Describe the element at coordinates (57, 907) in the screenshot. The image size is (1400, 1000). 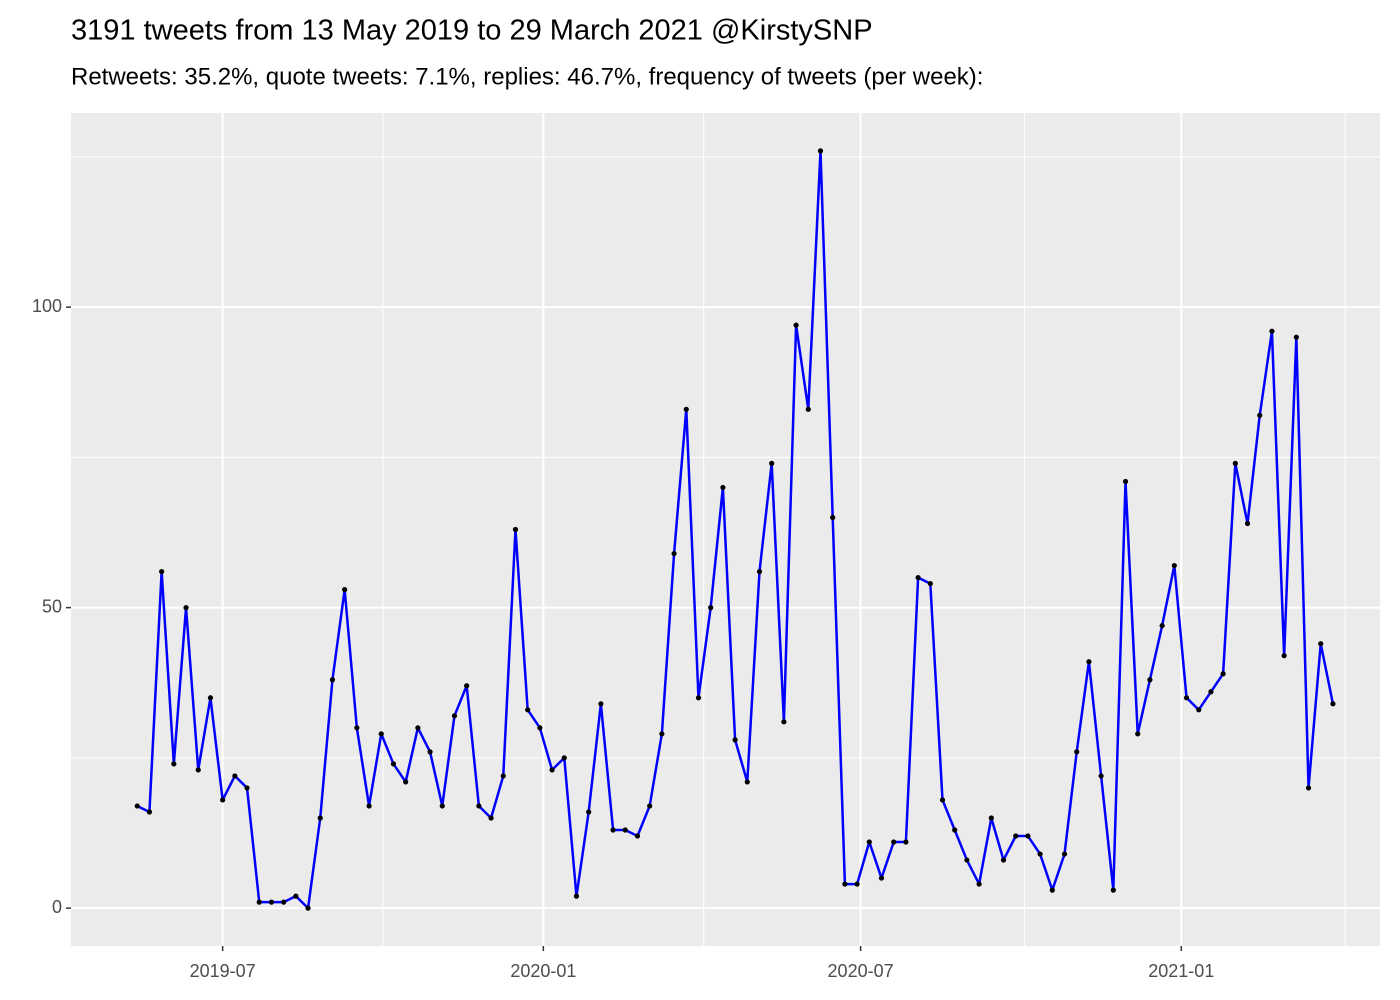
I see `y-tick-label: 0` at that location.